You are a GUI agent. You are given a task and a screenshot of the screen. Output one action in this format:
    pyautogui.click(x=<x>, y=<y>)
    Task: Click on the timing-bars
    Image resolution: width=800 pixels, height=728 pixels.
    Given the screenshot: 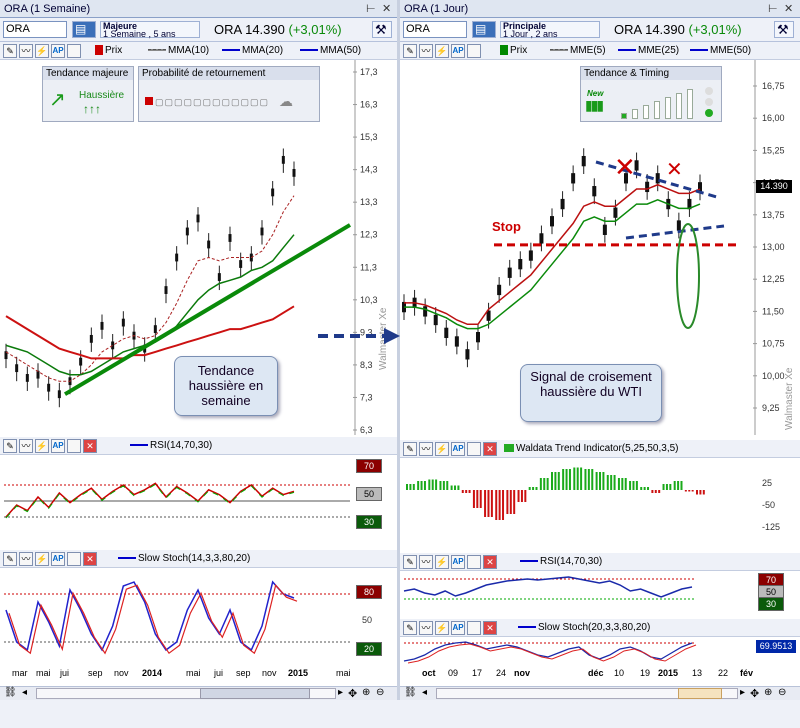 What is the action you would take?
    pyautogui.click(x=661, y=103)
    